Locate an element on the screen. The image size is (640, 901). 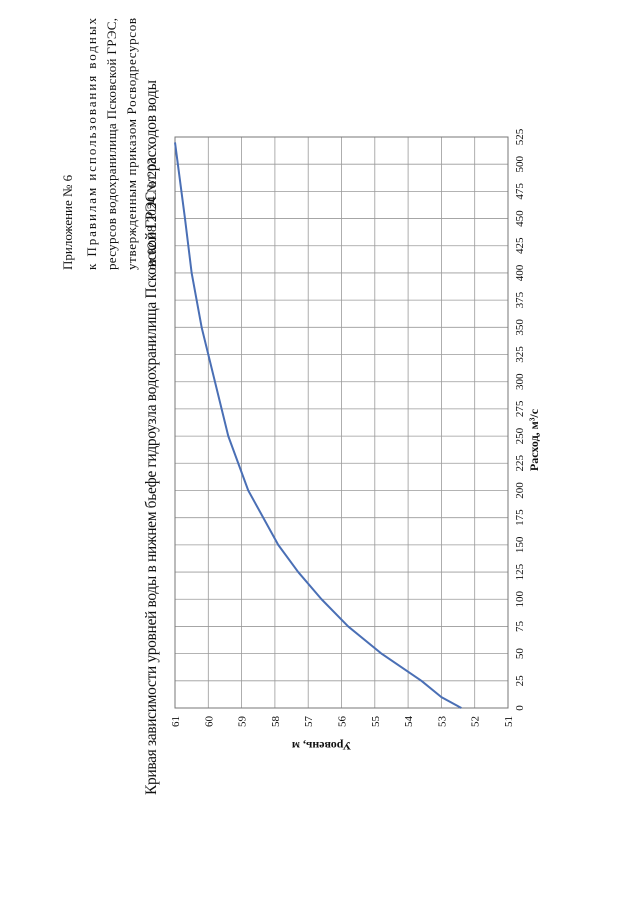
y-tick-label: 59 is located at coordinates (243, 722).